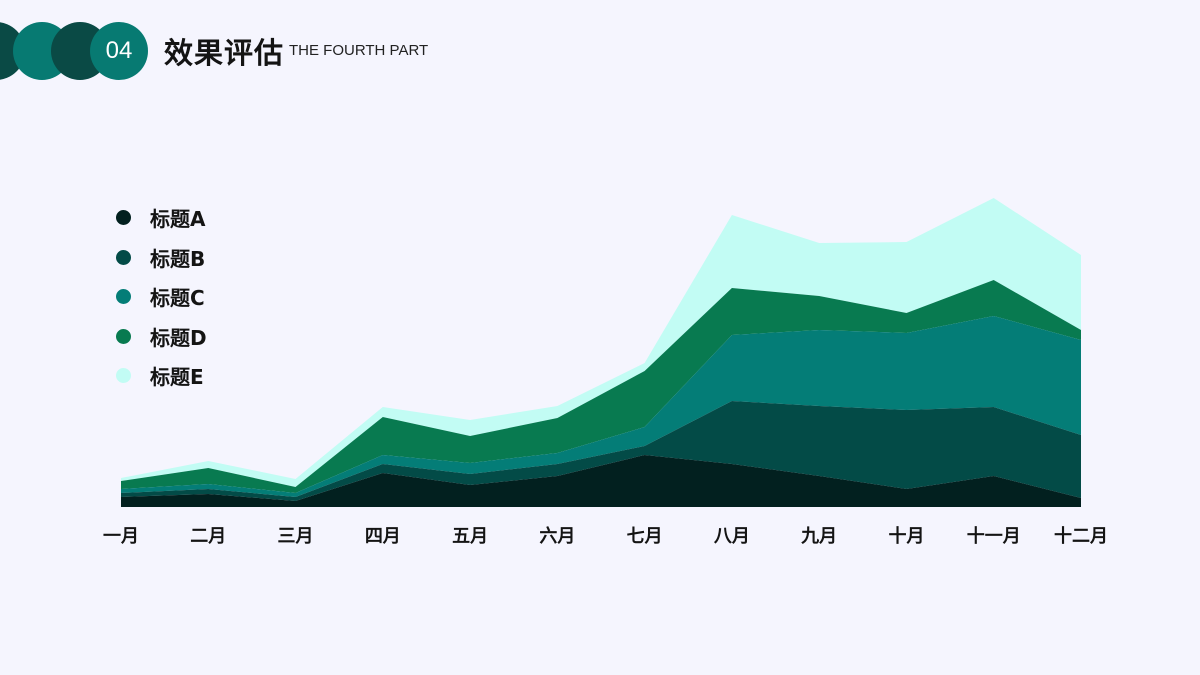  What do you see at coordinates (208, 536) in the screenshot?
I see `x-tick-label: 二月` at bounding box center [208, 536].